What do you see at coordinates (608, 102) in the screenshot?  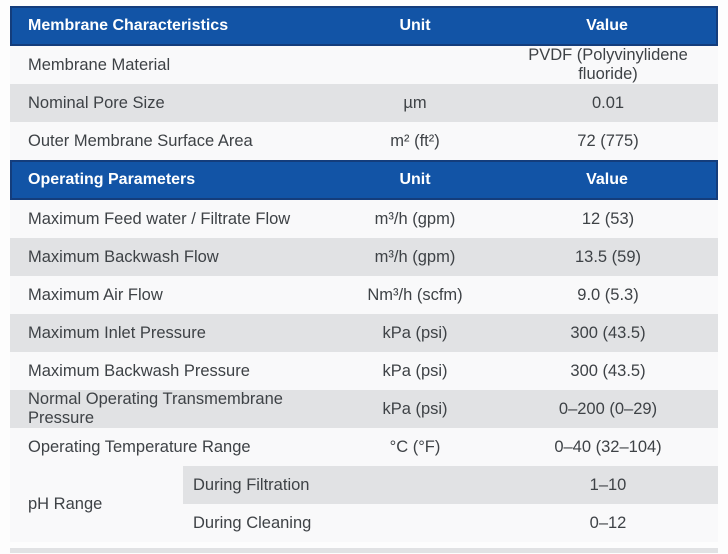 I see `row-value: 0.01` at bounding box center [608, 102].